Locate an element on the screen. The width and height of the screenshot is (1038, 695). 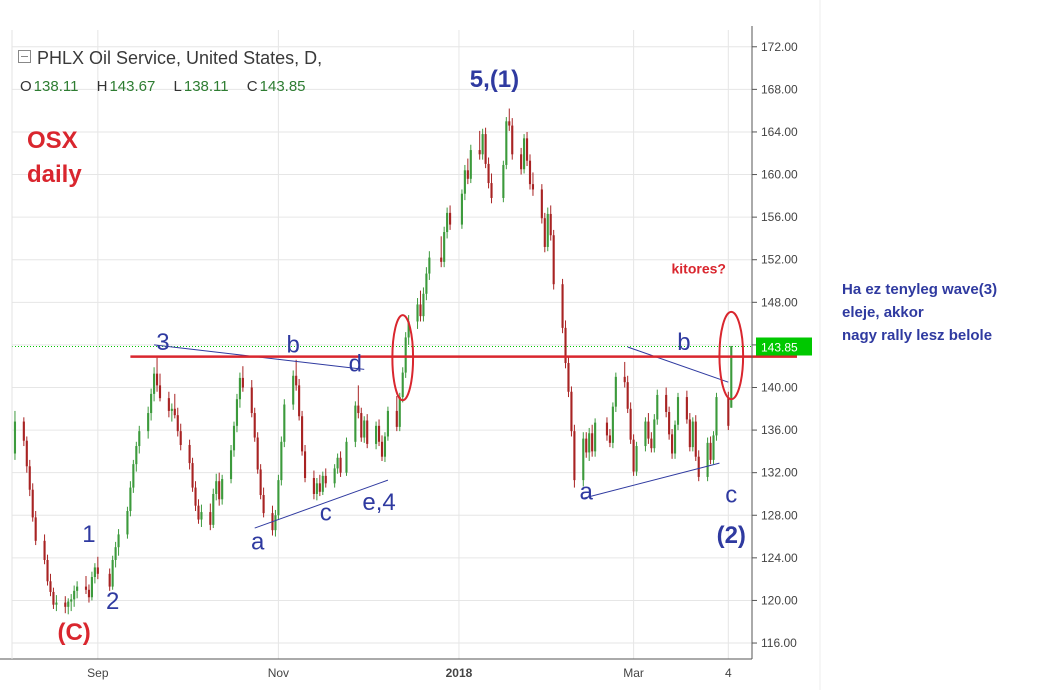
y-tick-label: 168.00 is located at coordinates (779, 89).